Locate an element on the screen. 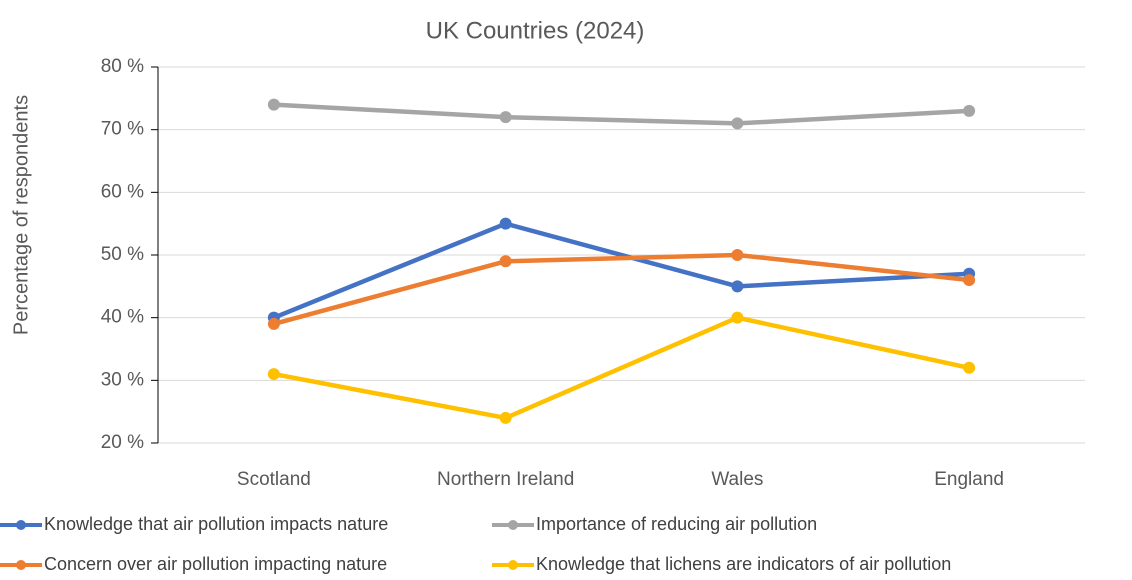  x-tick-label: Northern Ireland is located at coordinates (505, 479).